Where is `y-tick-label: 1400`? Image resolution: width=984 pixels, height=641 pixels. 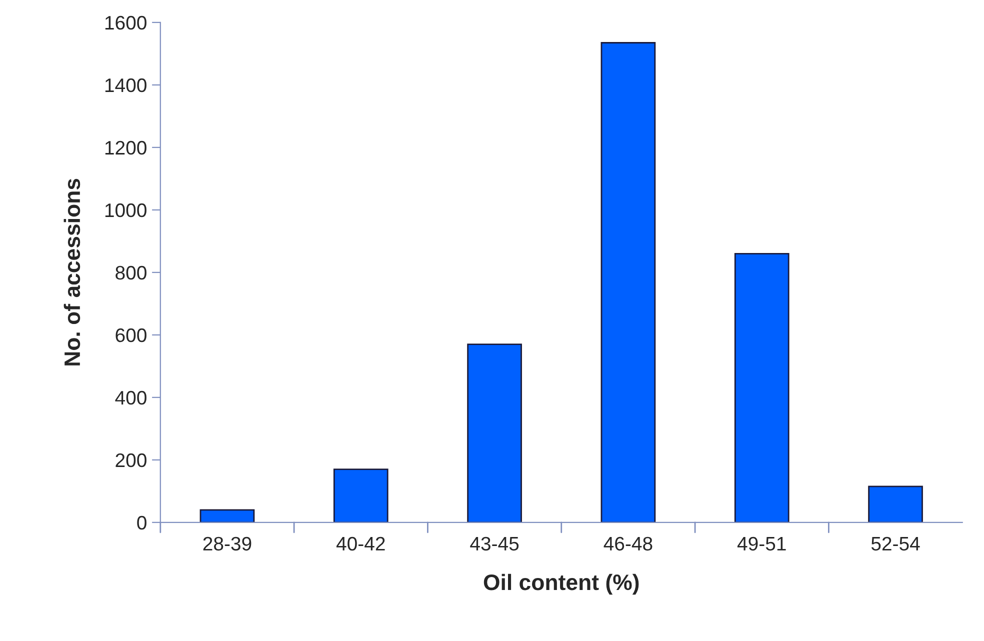
y-tick-label: 1400 is located at coordinates (125, 85).